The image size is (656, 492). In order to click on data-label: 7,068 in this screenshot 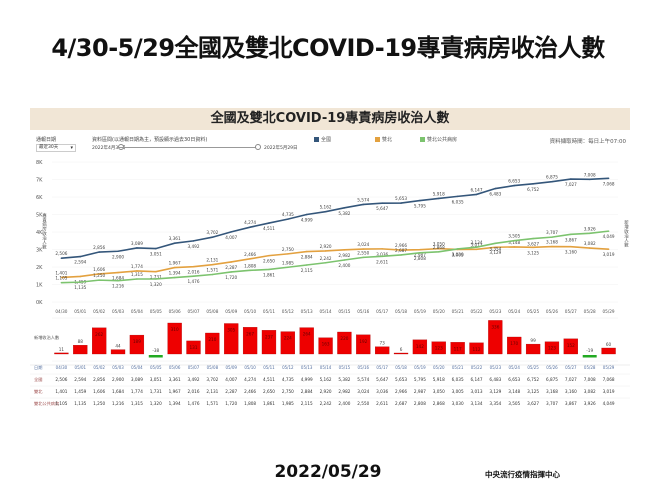, I will do `click(609, 183)`.